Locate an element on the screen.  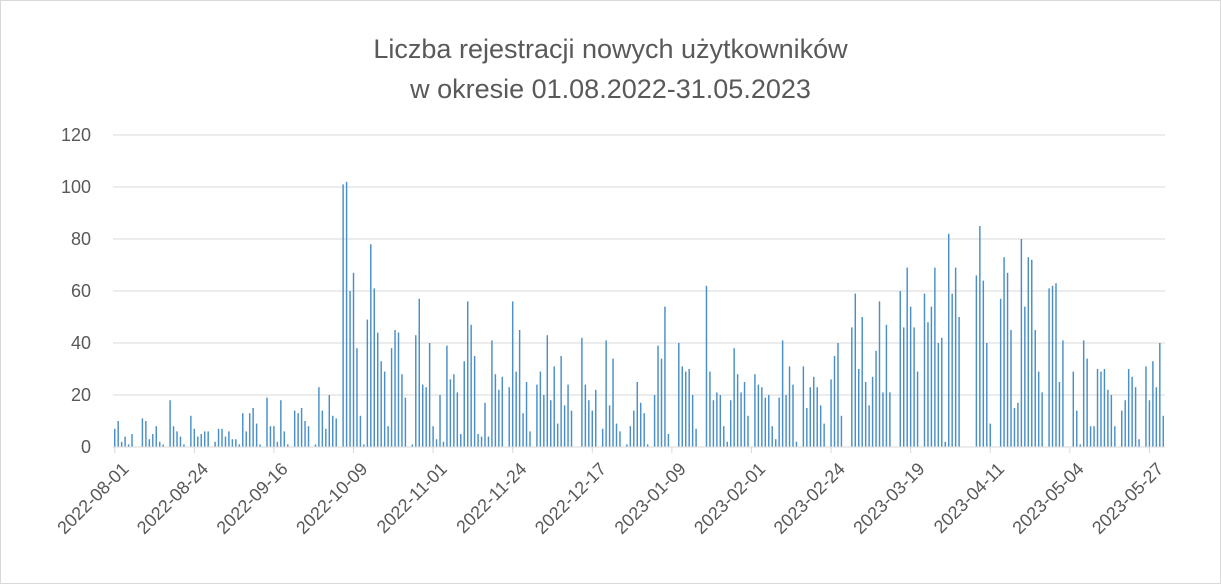
y-axis-ticks: 0 20 40 60 80 100 120 is located at coordinates (76, 291).